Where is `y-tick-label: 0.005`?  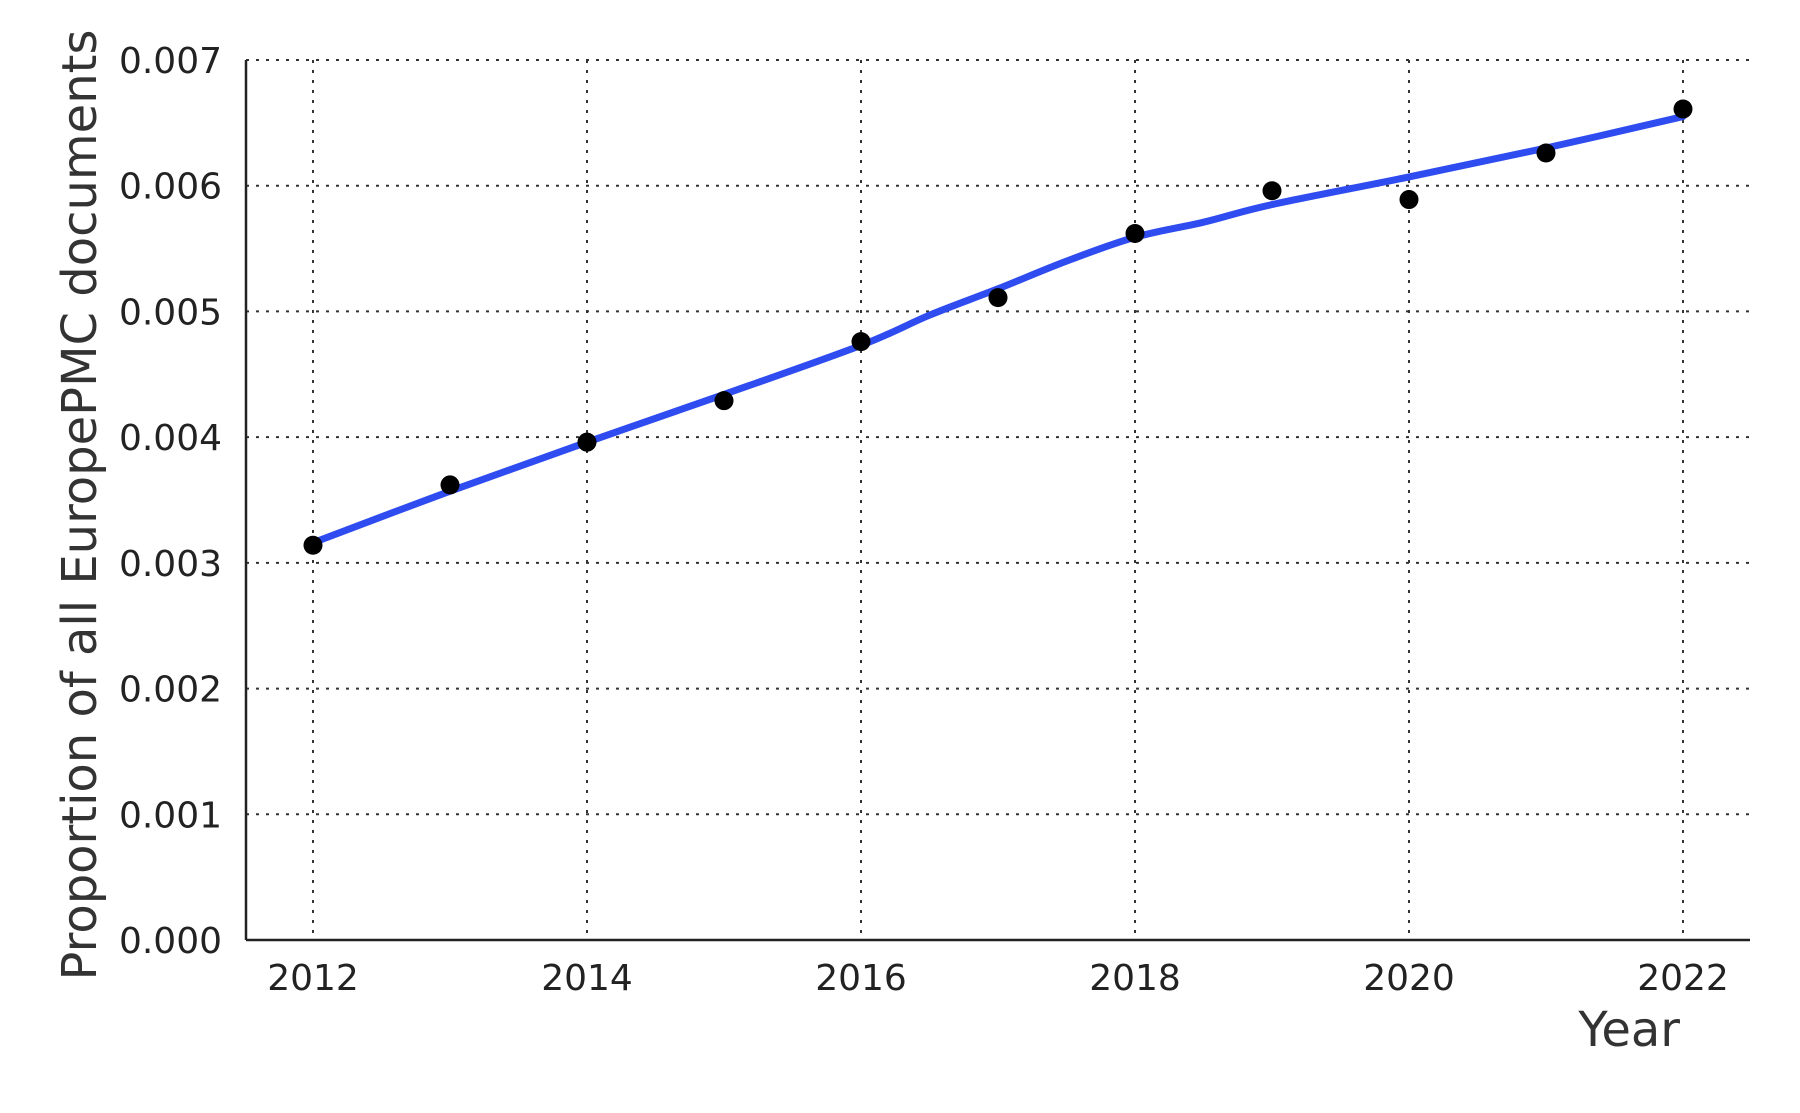
y-tick-label: 0.005 is located at coordinates (170, 312).